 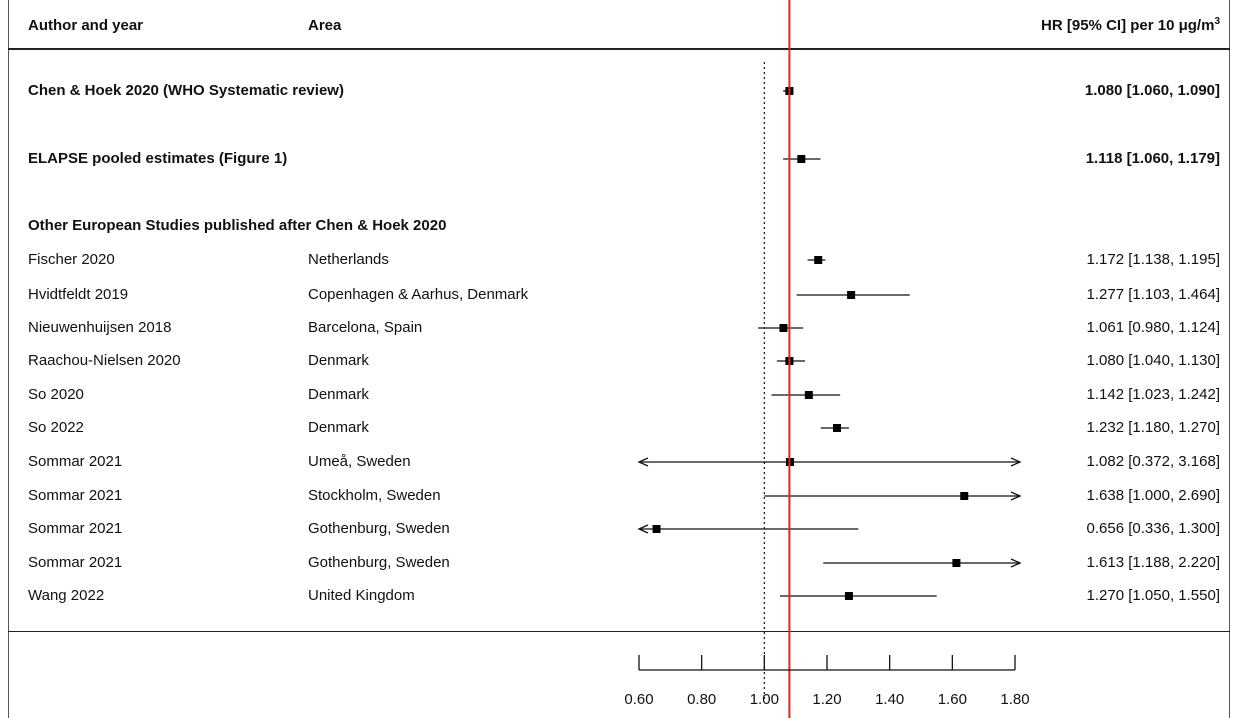 What do you see at coordinates (1153, 495) in the screenshot?
I see `row-hr-label: 1.638 [1.000, 2.690]` at bounding box center [1153, 495].